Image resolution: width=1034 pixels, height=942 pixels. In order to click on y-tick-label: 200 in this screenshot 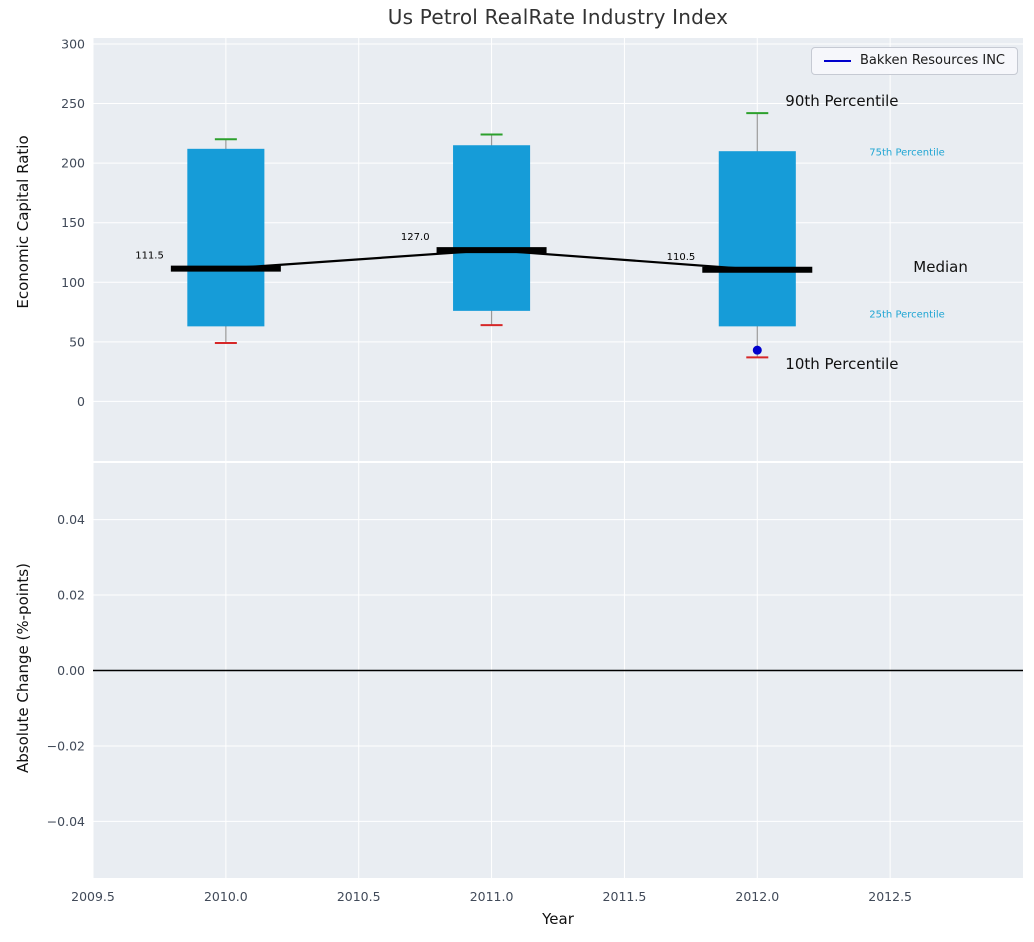, I will do `click(73, 163)`.